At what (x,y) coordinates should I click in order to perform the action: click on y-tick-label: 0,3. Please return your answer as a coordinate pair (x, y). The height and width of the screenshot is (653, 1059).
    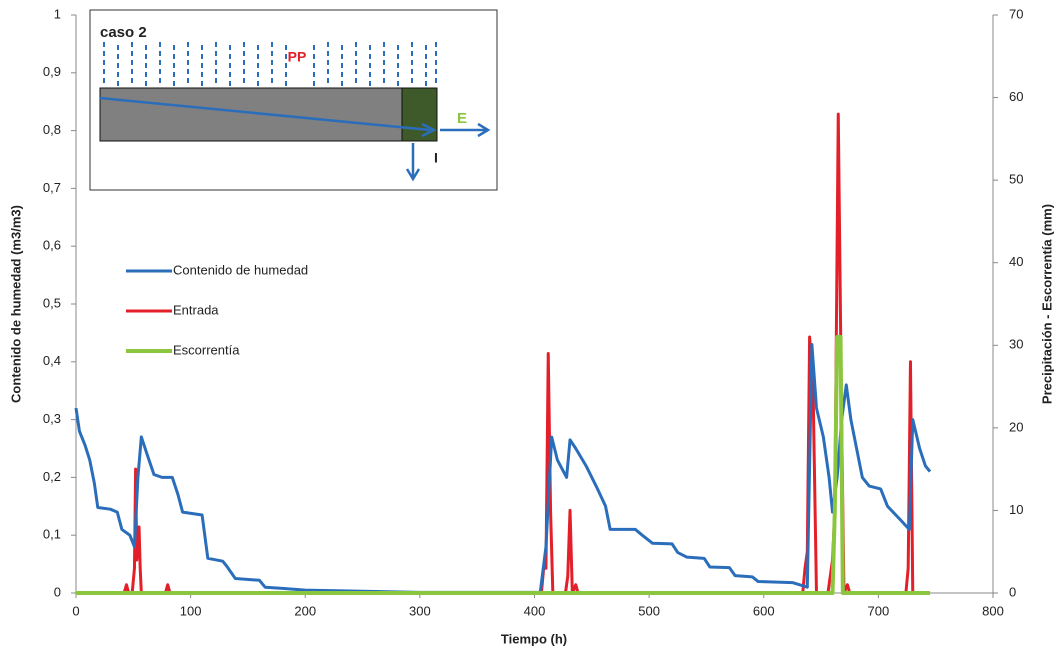
    Looking at the image, I should click on (52, 418).